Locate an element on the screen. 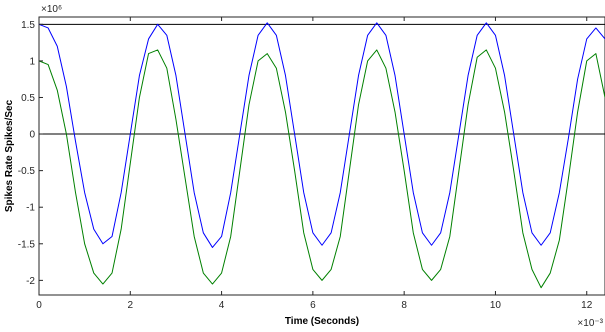 This screenshot has width=605, height=332. y-axis-ticks: 1.5 1 0.5 0 -0.5 -1 -1.5 -2 is located at coordinates (30, 153).